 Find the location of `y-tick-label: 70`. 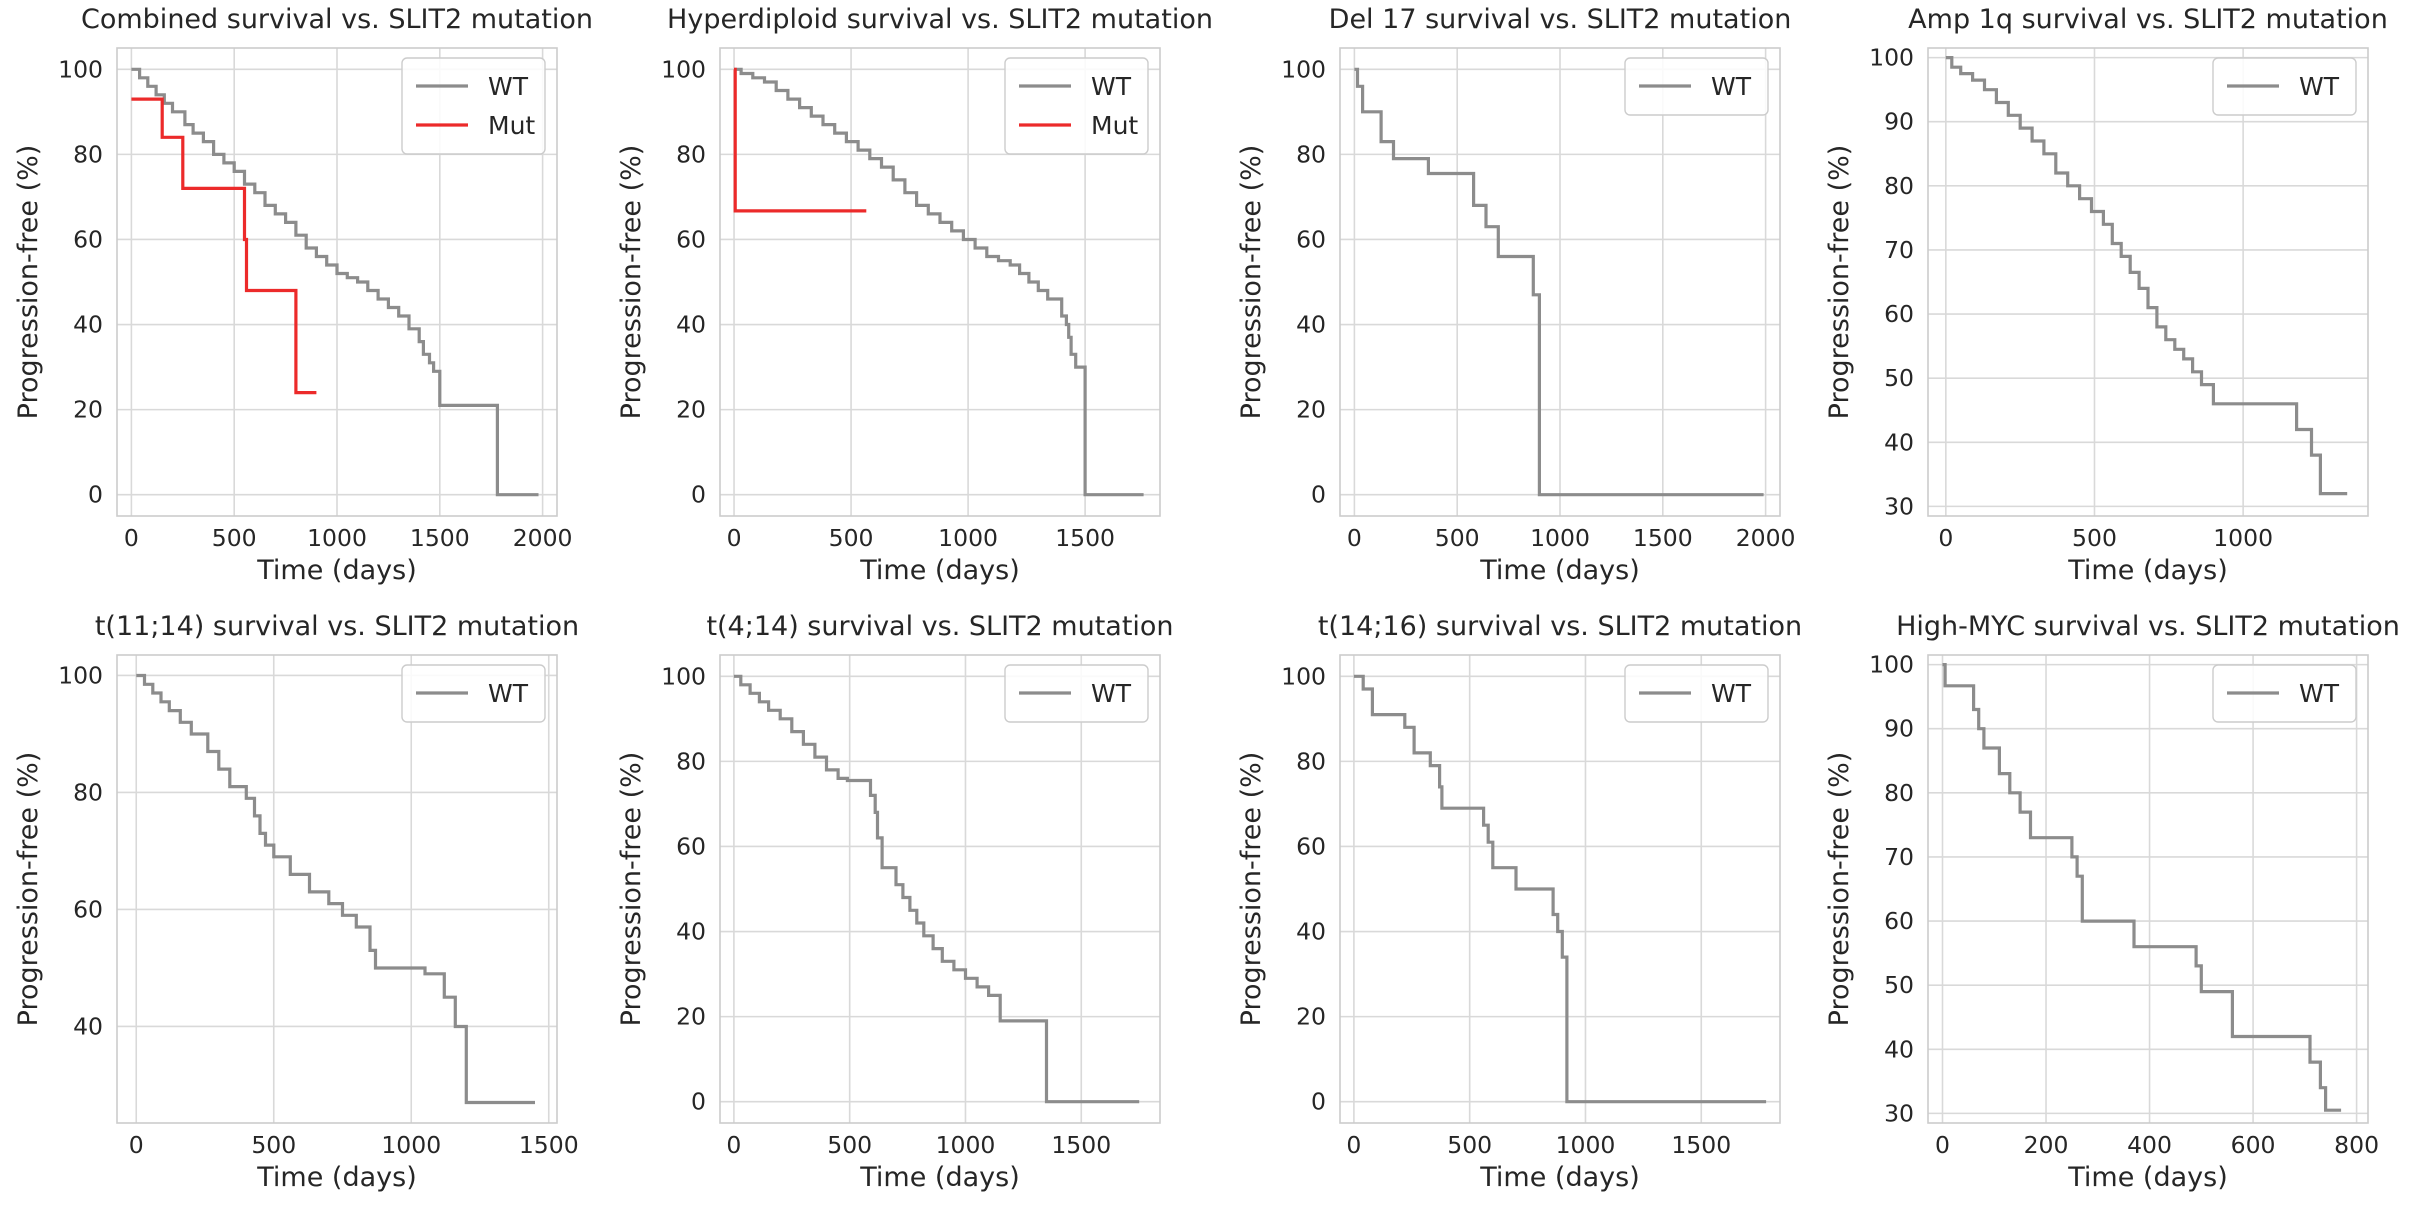

y-tick-label: 70 is located at coordinates (1899, 857).